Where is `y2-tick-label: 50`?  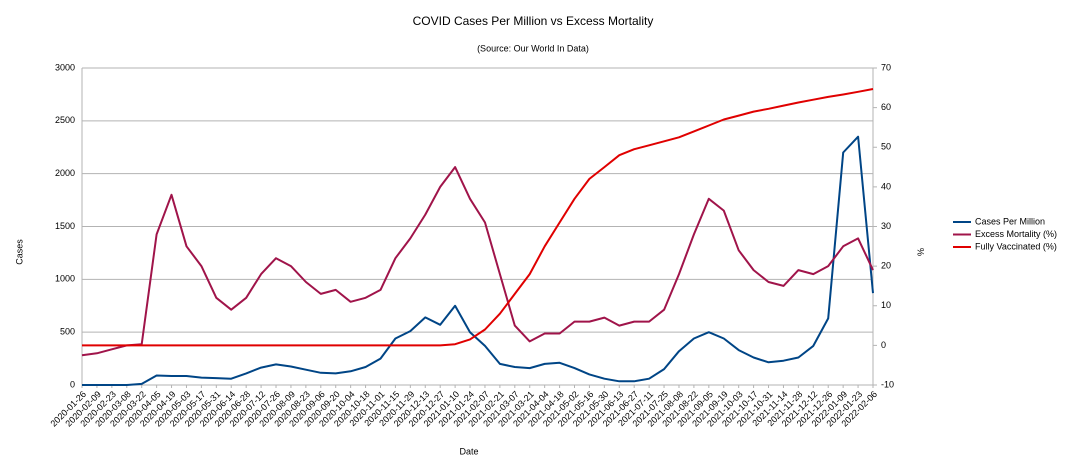
y2-tick-label: 50 is located at coordinates (886, 147).